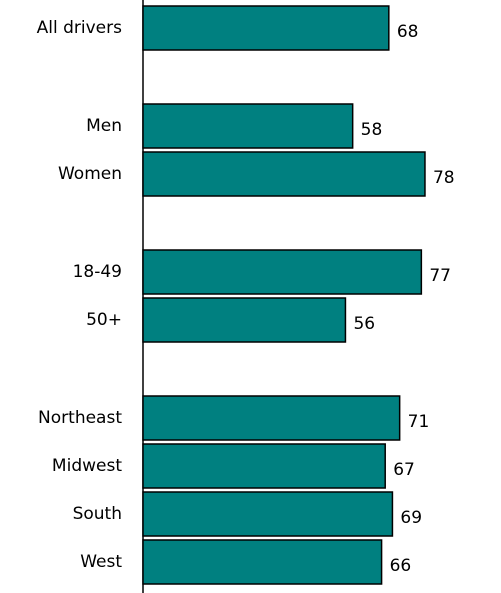 This screenshot has width=501, height=593. What do you see at coordinates (372, 130) in the screenshot?
I see `value-label-men: 58` at bounding box center [372, 130].